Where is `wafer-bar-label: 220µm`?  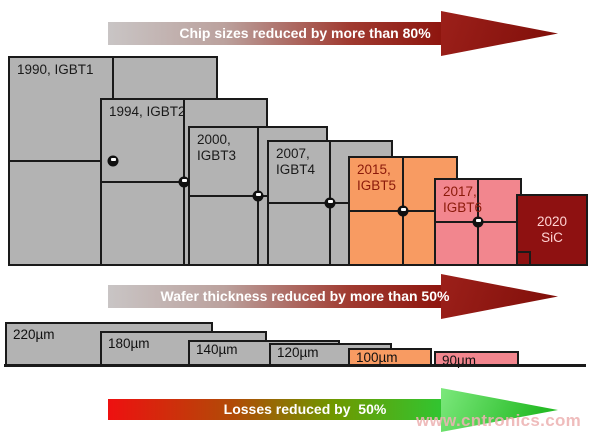
wafer-bar-label: 220µm is located at coordinates (34, 334).